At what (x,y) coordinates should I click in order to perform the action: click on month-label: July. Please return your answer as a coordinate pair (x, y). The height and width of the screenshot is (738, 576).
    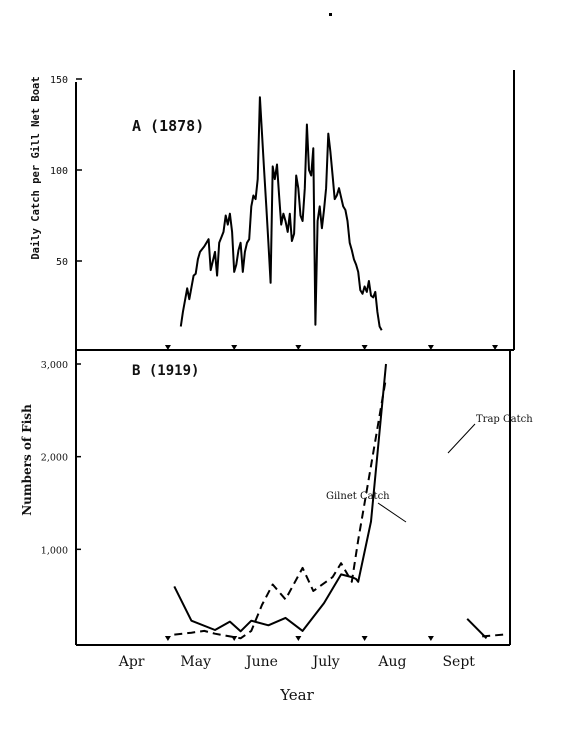
    Looking at the image, I should click on (325, 662).